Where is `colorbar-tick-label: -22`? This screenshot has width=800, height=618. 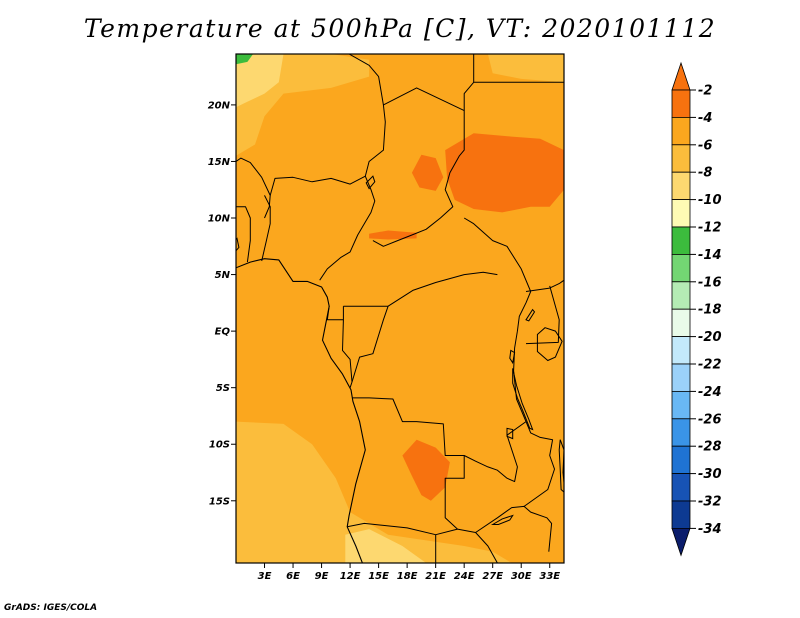 colorbar-tick-label: -22 is located at coordinates (710, 365).